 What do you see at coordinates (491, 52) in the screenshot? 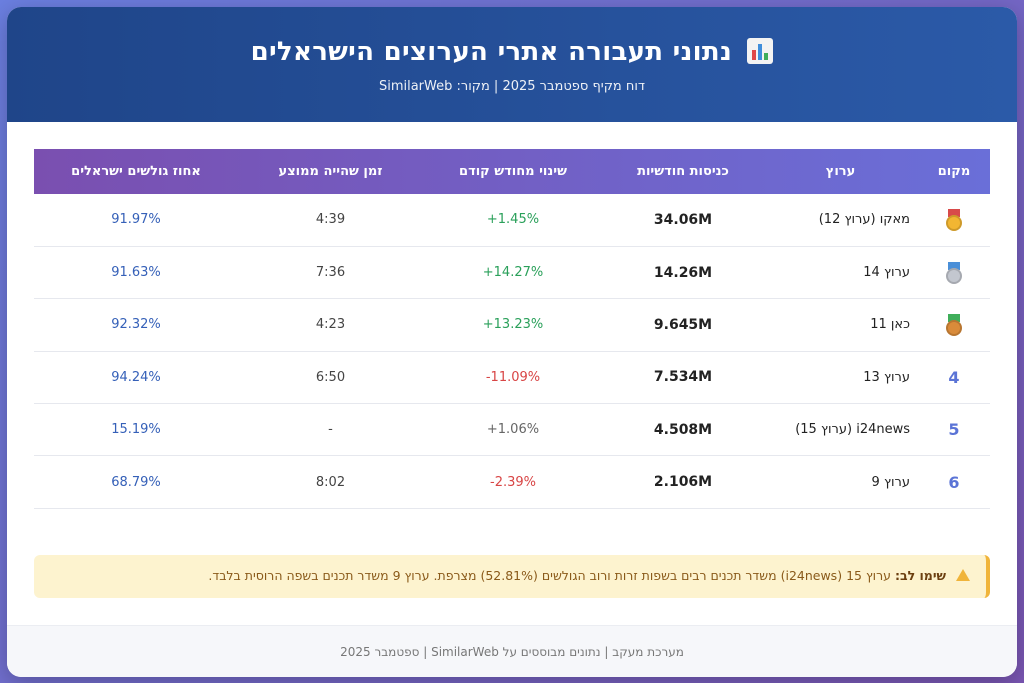
I see `page-title-text: נתוני תעבורה אתרי הערוצים הישראלים` at bounding box center [491, 52].